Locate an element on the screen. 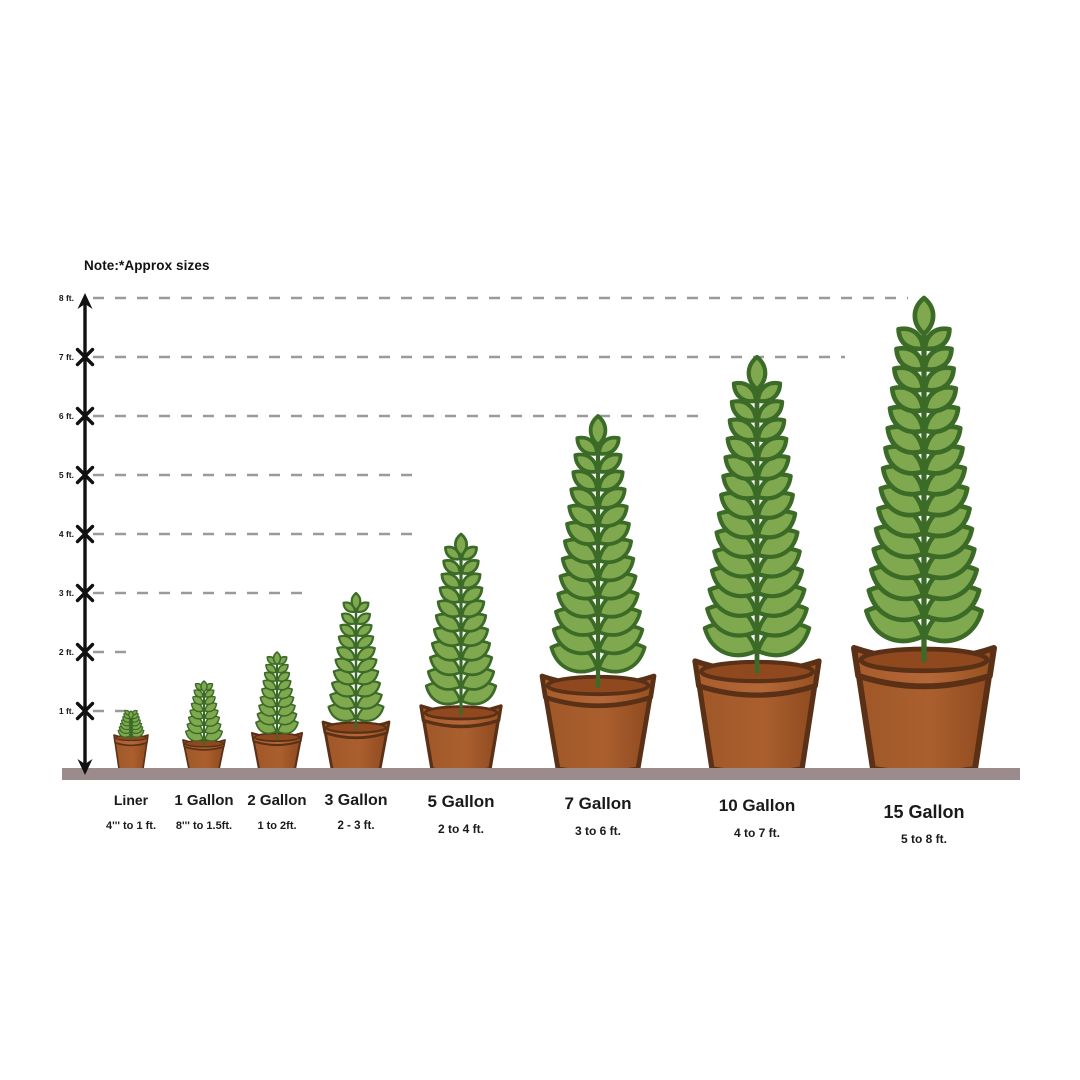 The image size is (1080, 1080). plant-2-gallon is located at coordinates (277, 695).